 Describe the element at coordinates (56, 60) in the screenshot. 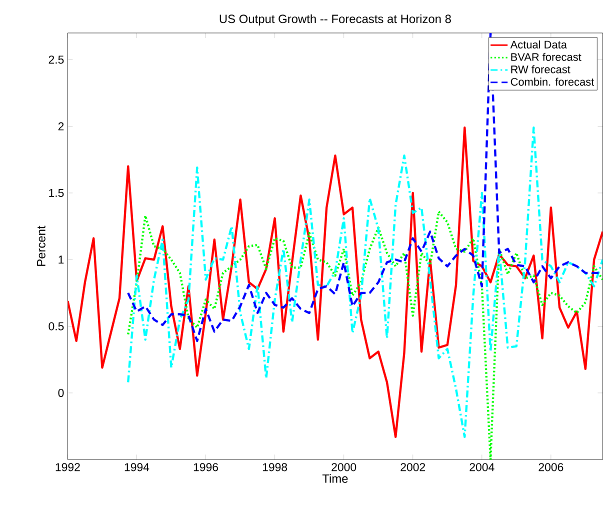

I see `y-tick-label: 2.5` at that location.